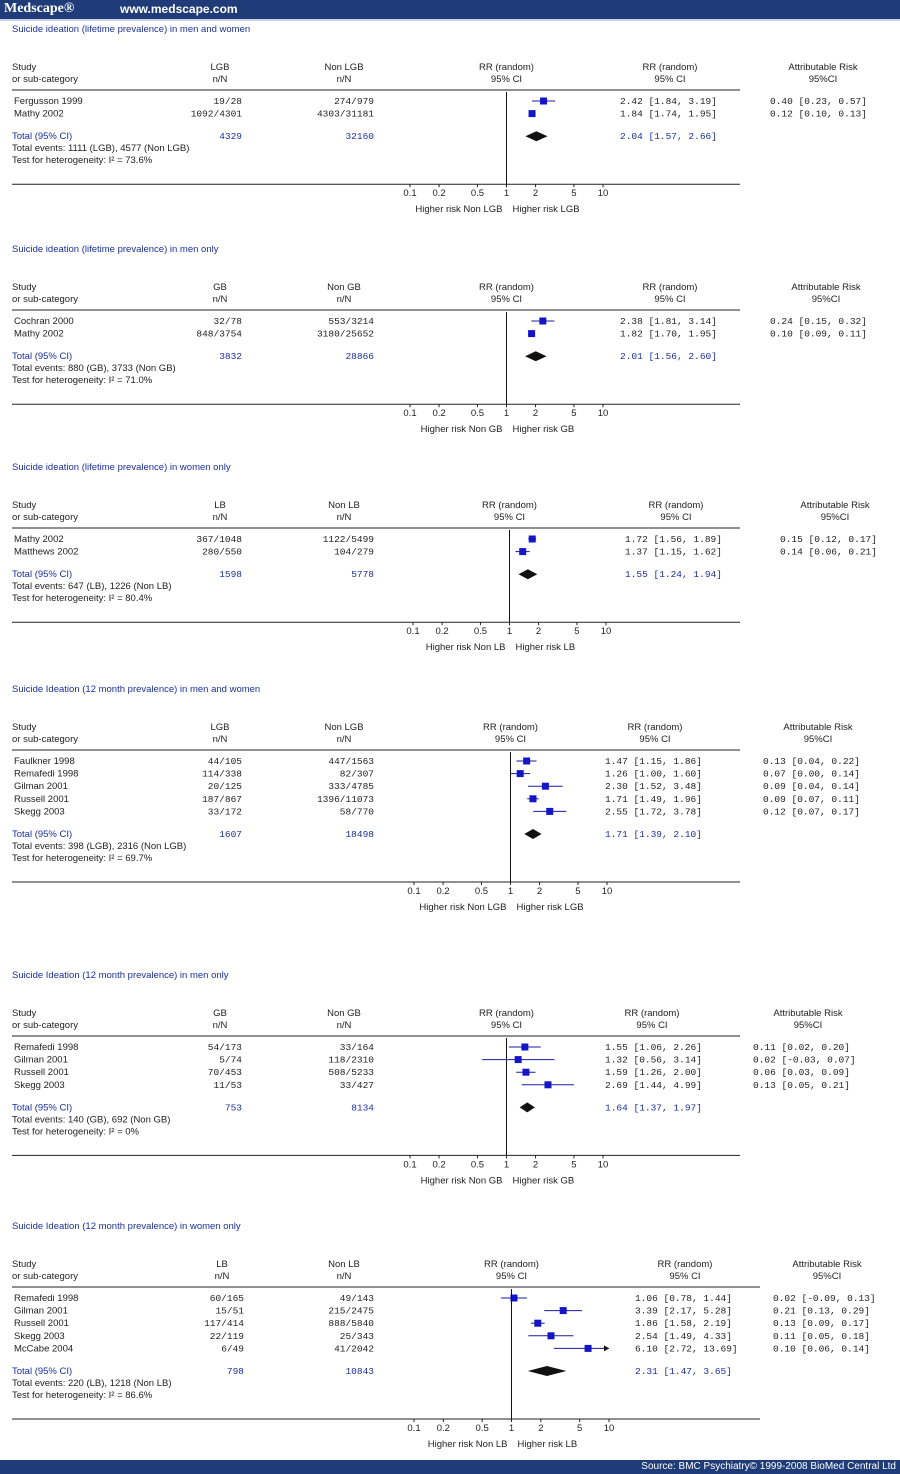 This screenshot has width=900, height=1474. I want to click on study-rr-ci: 1.72 [1.56, 1.89], so click(673, 539).